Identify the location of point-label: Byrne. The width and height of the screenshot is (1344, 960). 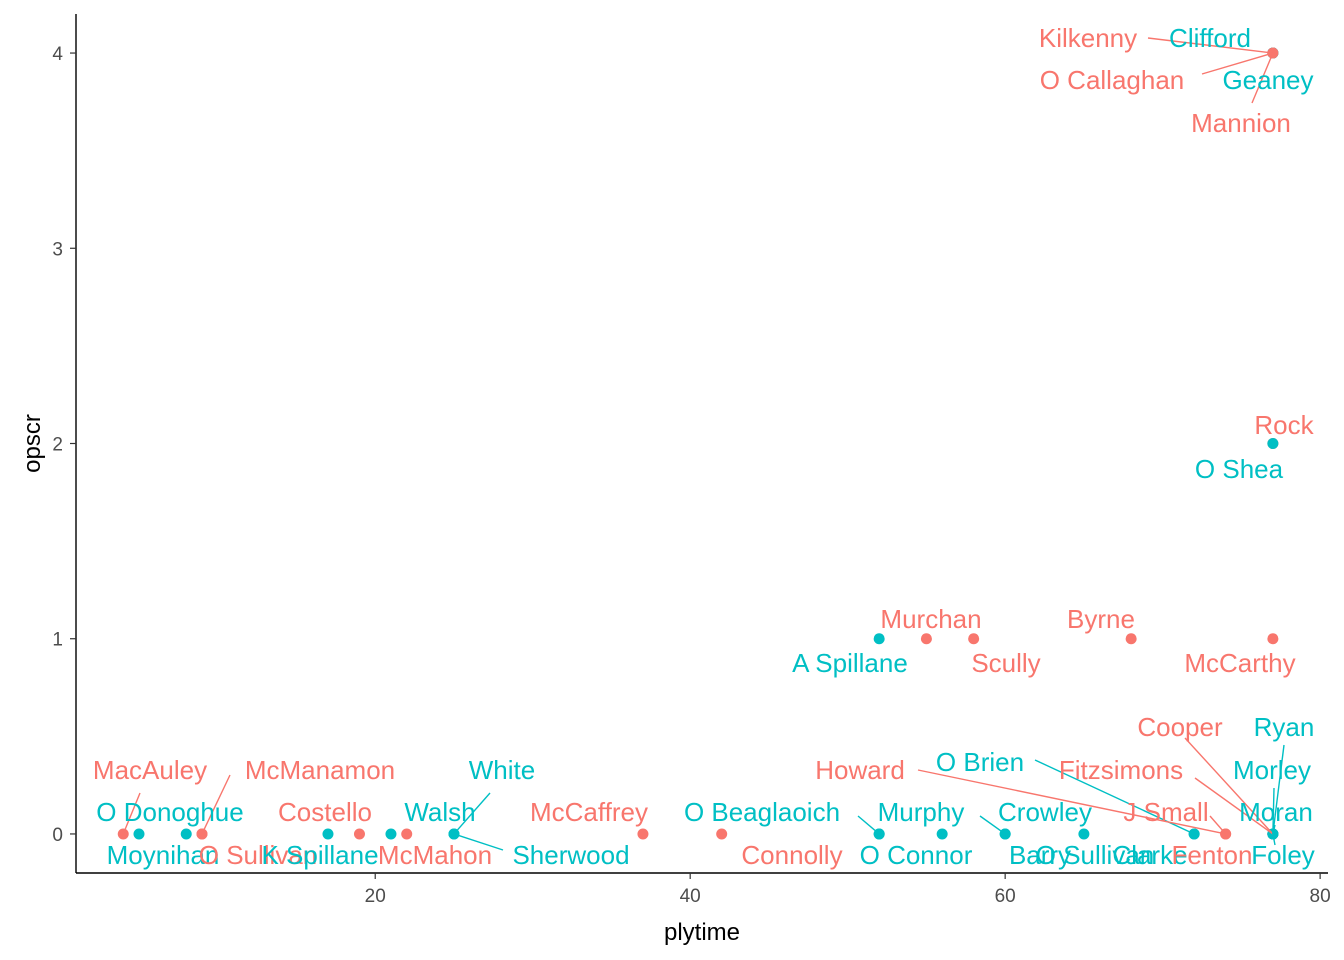
(1101, 619).